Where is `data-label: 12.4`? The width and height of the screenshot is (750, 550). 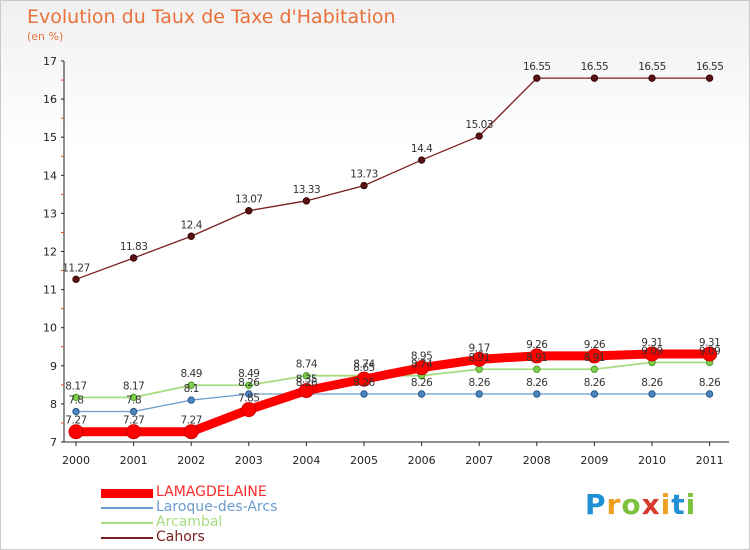
data-label: 12.4 is located at coordinates (192, 225).